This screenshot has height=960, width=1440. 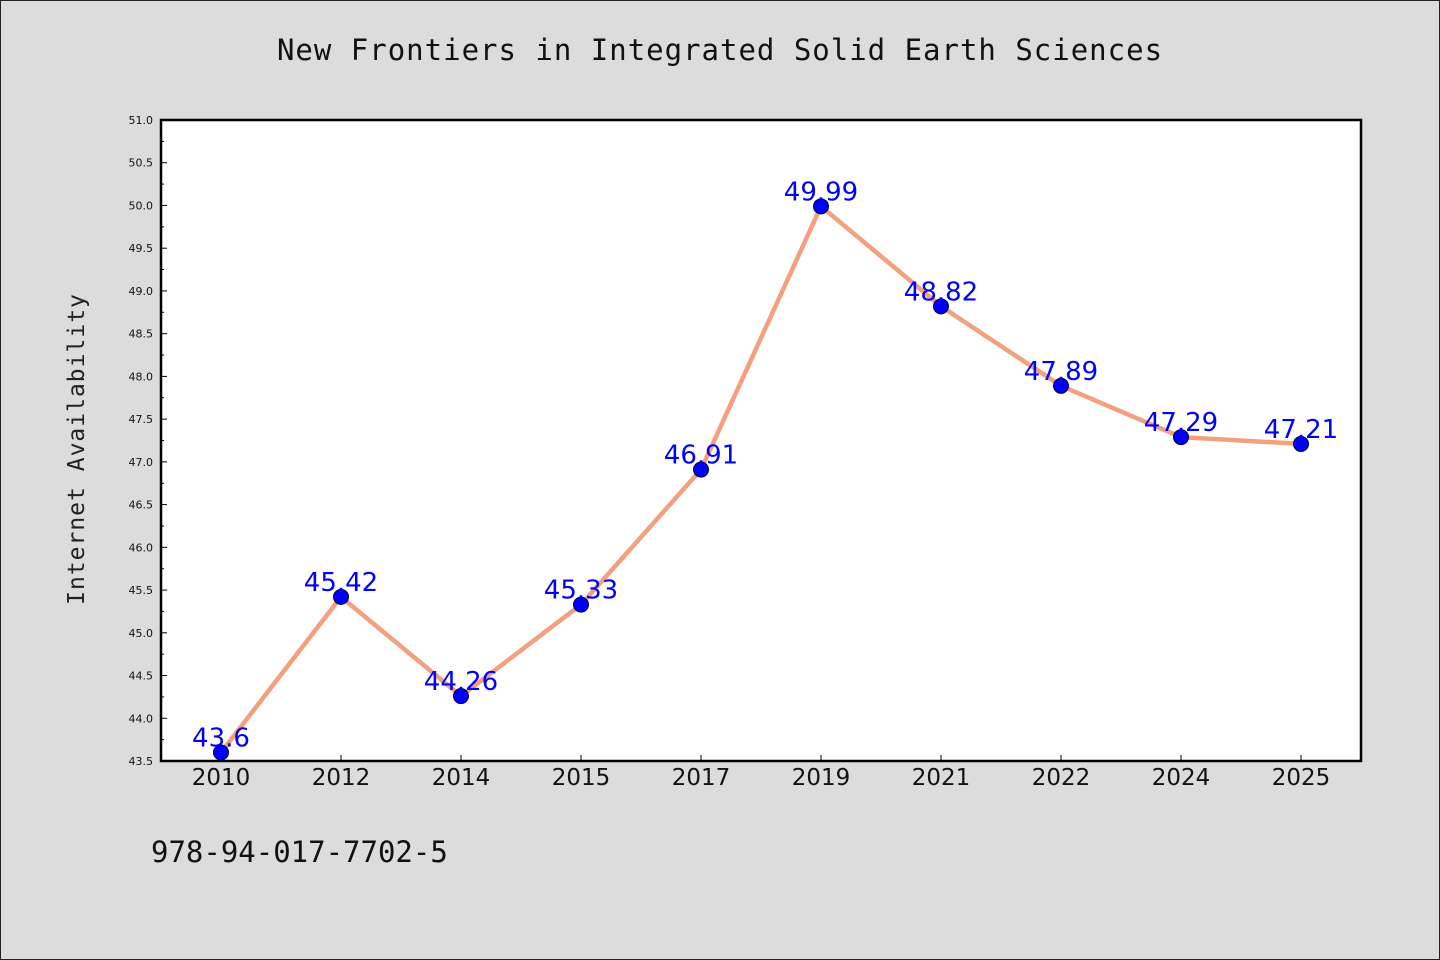 What do you see at coordinates (141, 547) in the screenshot?
I see `y-tick-label: 46.0` at bounding box center [141, 547].